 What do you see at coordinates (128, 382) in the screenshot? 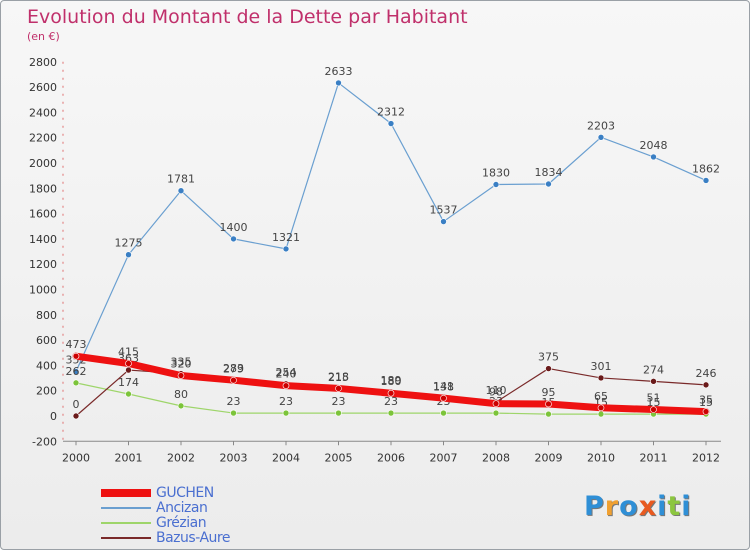
I see `data-label-gr-zian: 174` at bounding box center [128, 382].